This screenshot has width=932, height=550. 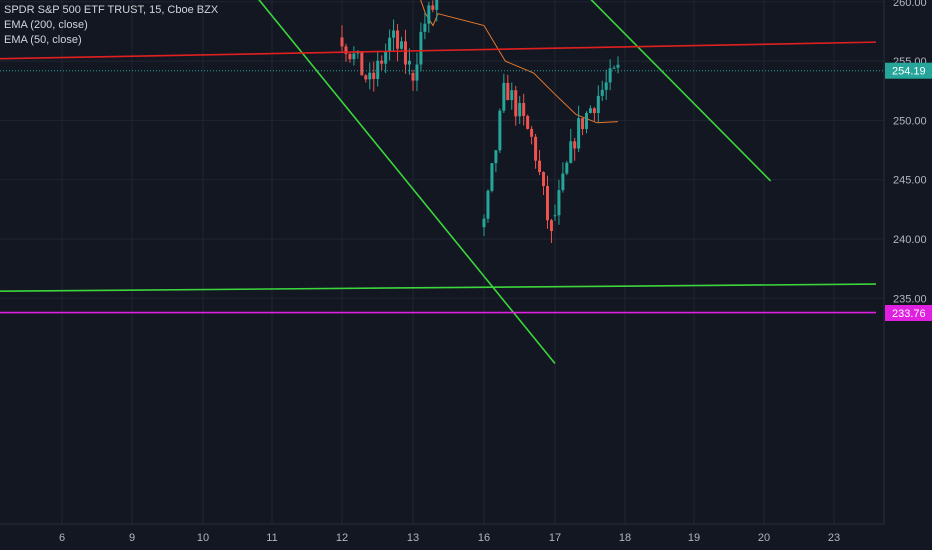 I want to click on time-tick-label: 18, so click(x=625, y=538).